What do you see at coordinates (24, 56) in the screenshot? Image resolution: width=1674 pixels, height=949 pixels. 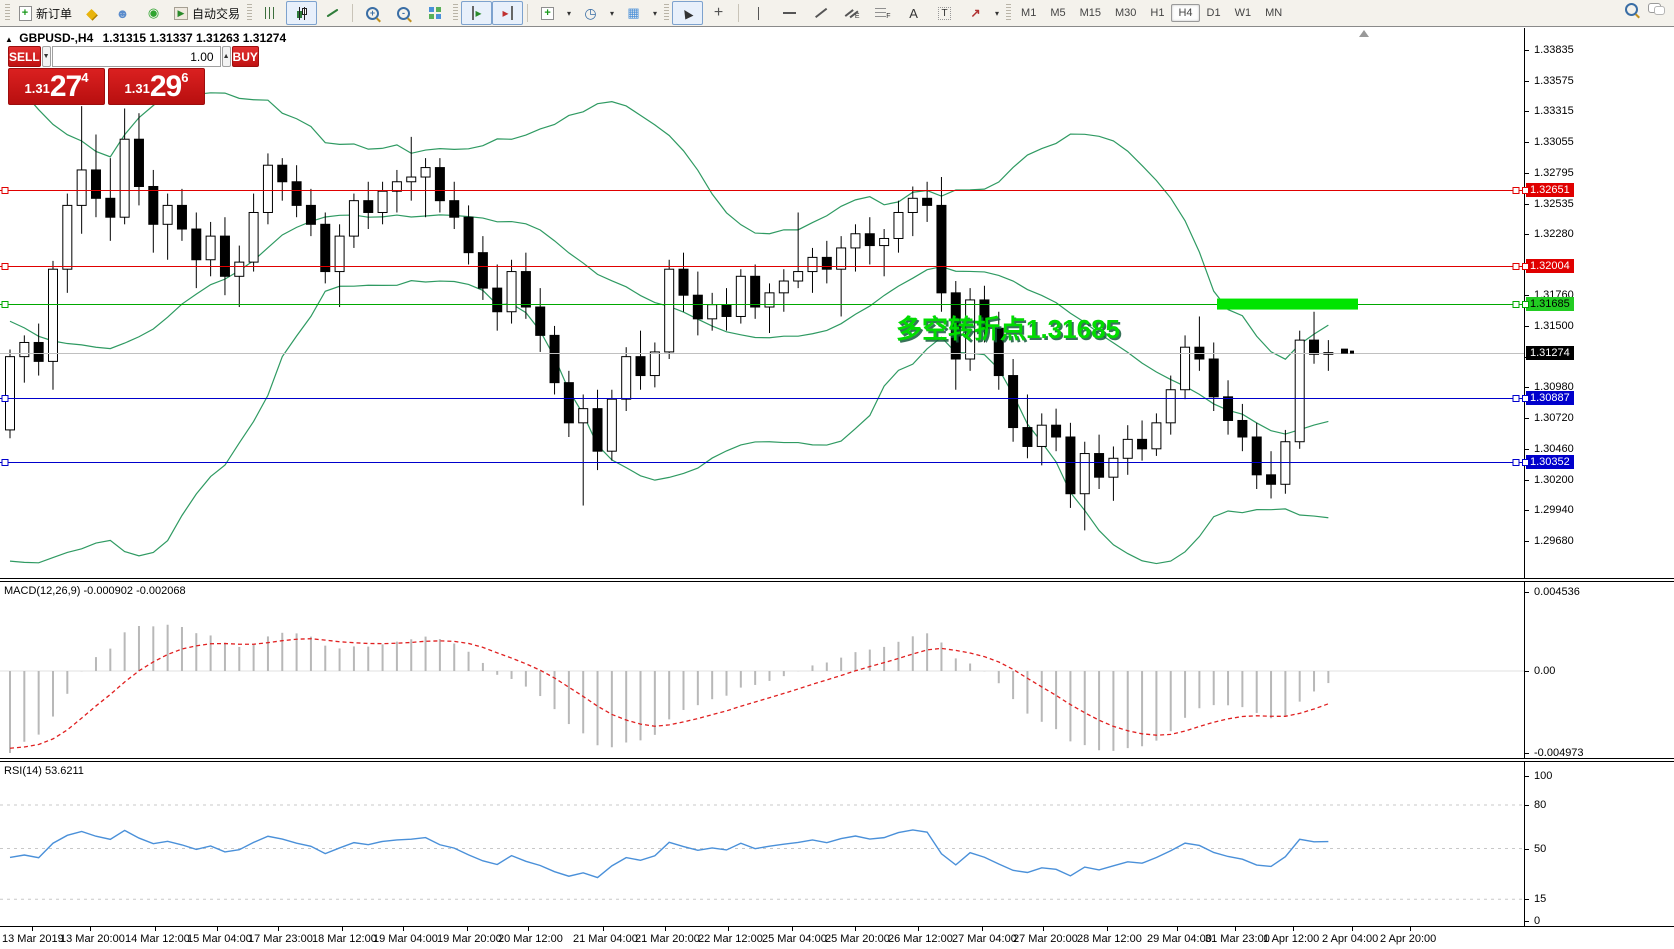 I see `sell-button: SELL` at bounding box center [24, 56].